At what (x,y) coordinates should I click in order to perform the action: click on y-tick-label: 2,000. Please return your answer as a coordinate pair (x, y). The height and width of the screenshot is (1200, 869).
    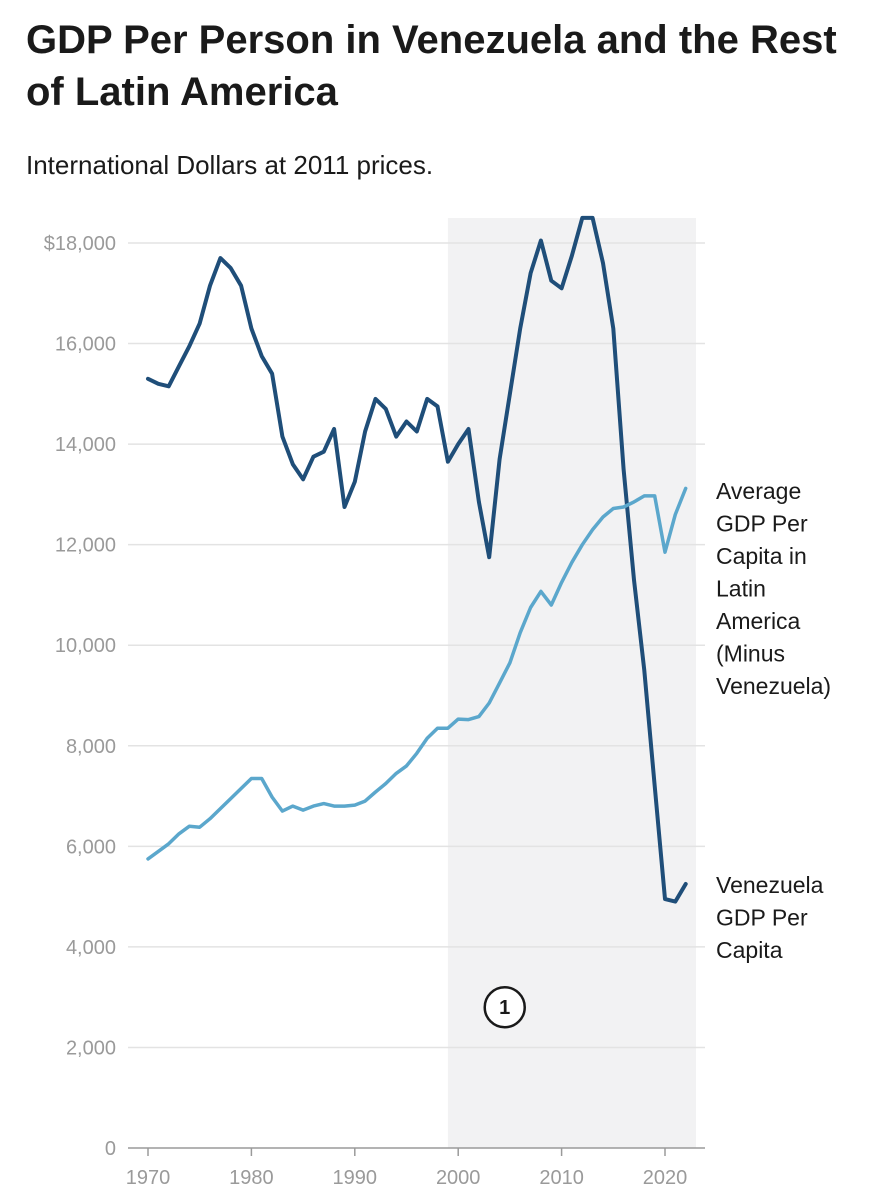
    Looking at the image, I should click on (91, 1048).